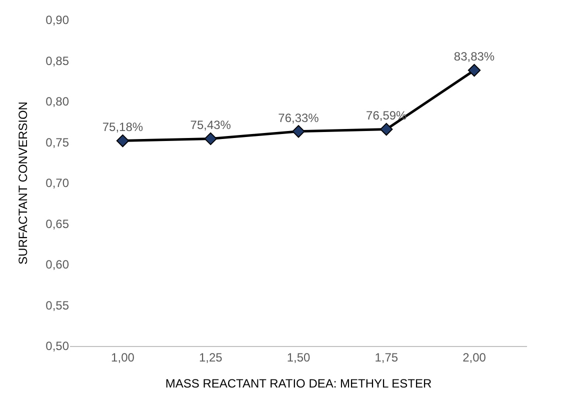  I want to click on x-axis-title: MASS REACTANT RATIO DEA: METHYL ESTER, so click(298, 383).